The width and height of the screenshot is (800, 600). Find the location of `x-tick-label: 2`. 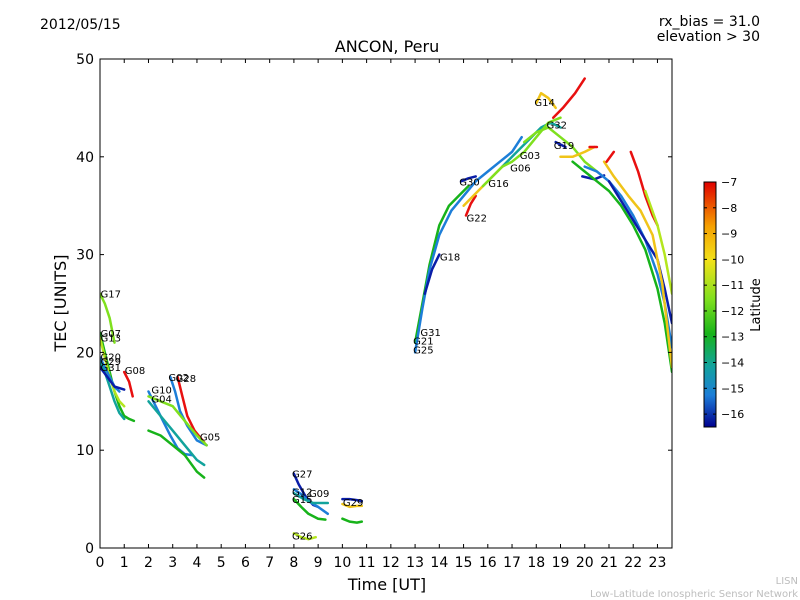

x-tick-label: 2 is located at coordinates (148, 563).